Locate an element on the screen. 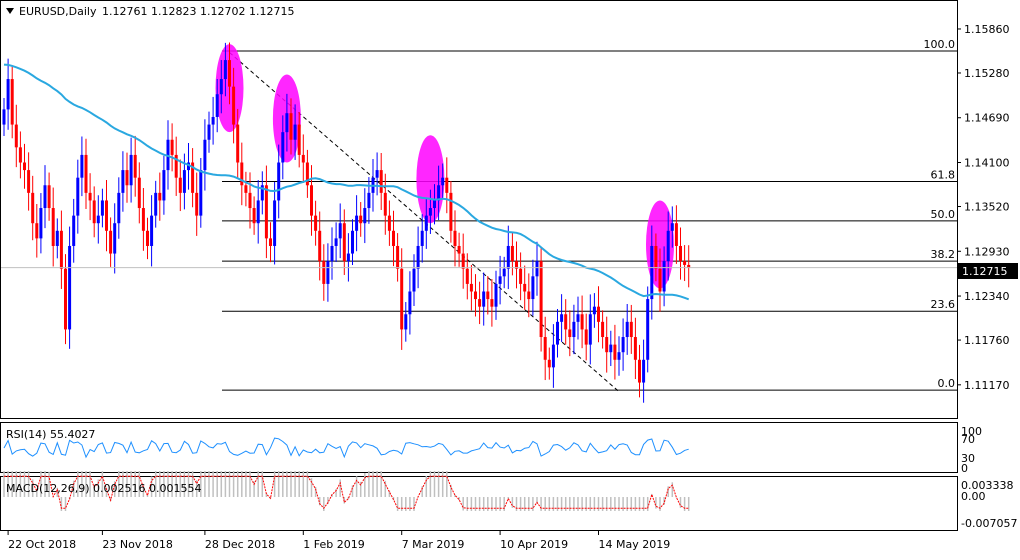  menu-triangle-icon is located at coordinates (10, 11).